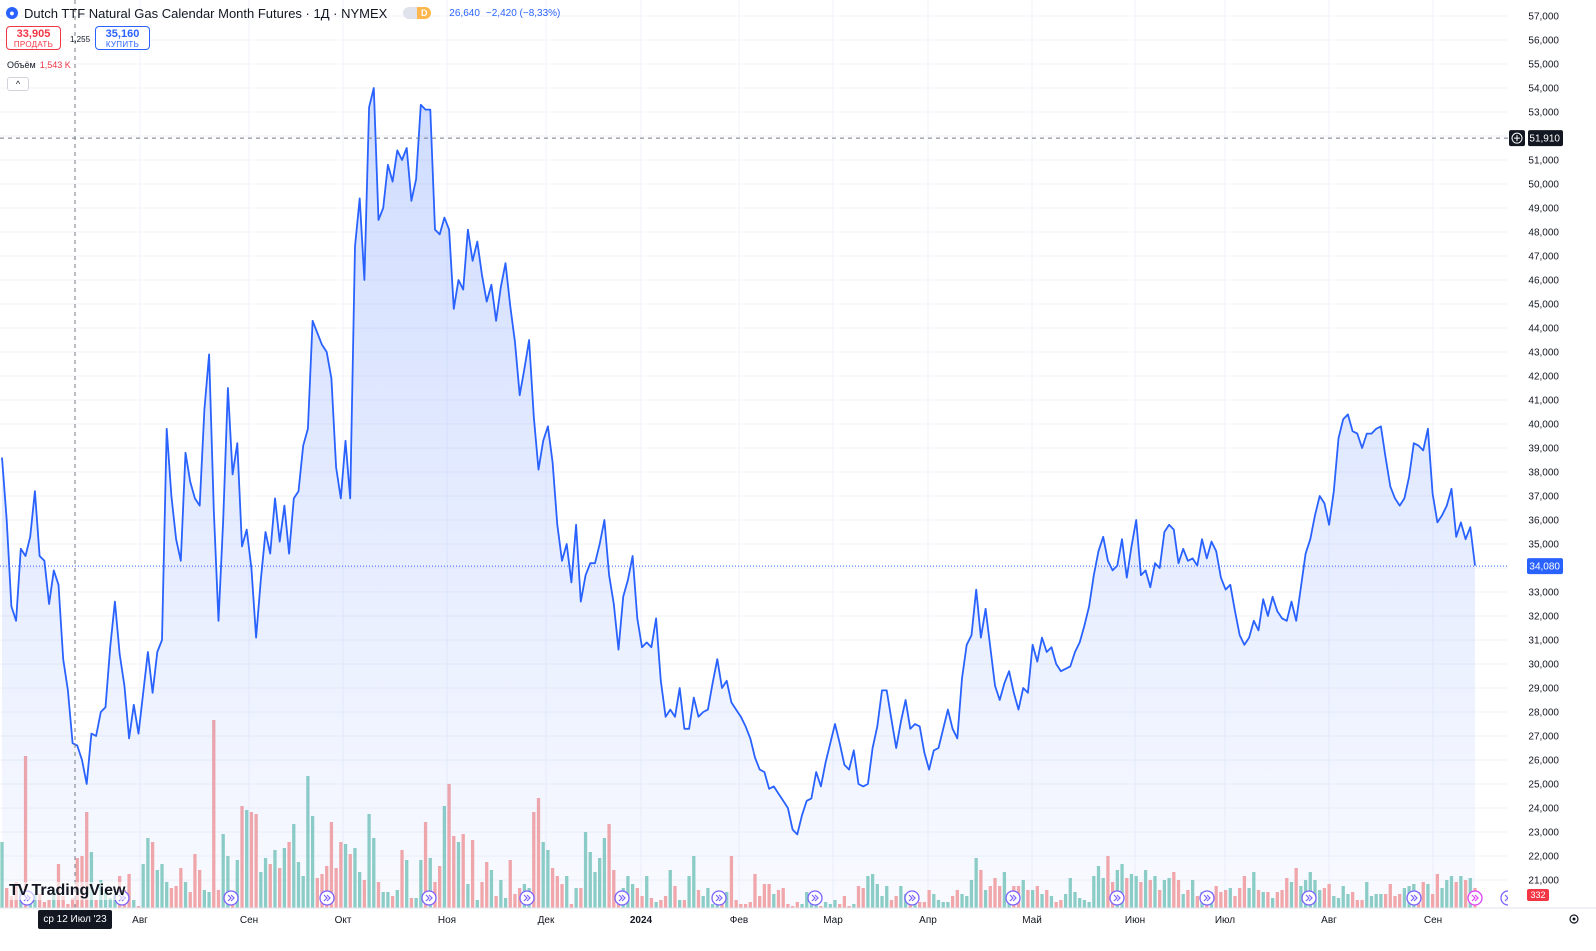 Image resolution: width=1596 pixels, height=951 pixels. I want to click on axis-price-labels: 51,910 34,080 332, so click(1536, 515).